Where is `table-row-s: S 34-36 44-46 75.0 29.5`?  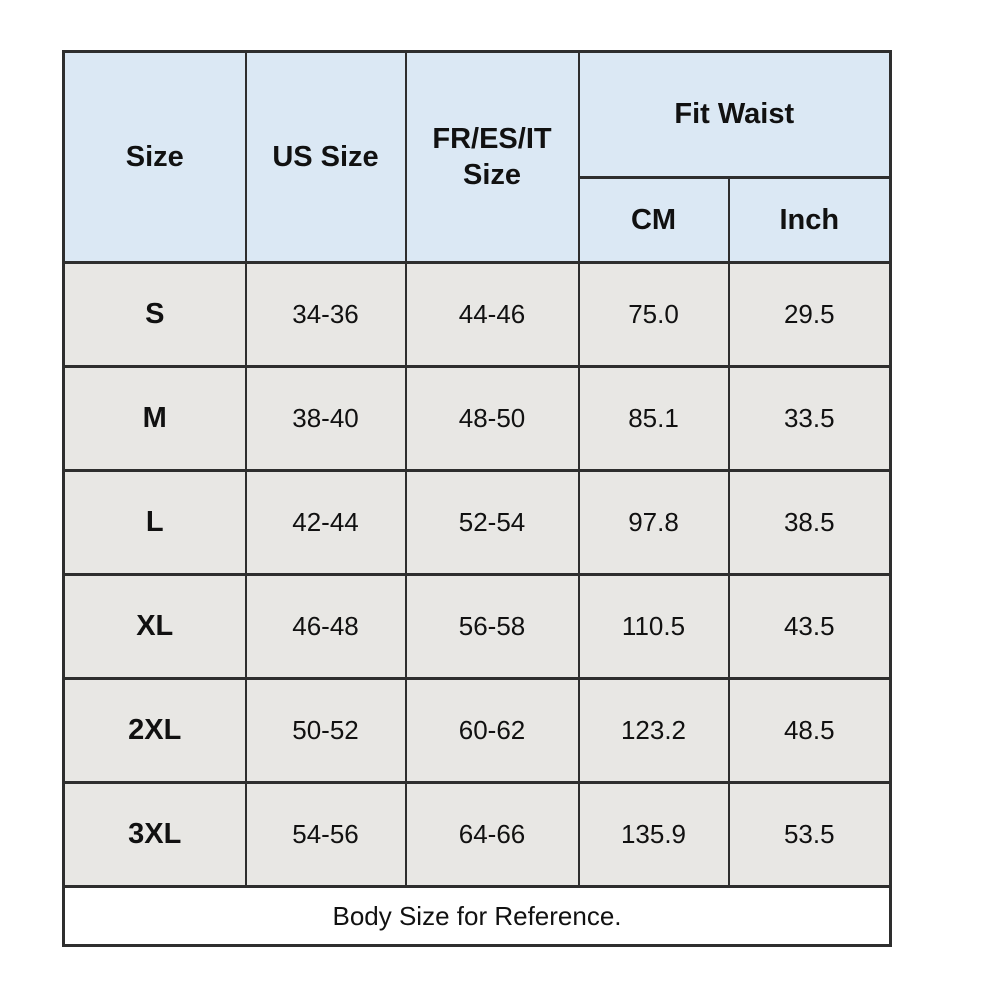 table-row-s: S 34-36 44-46 75.0 29.5 is located at coordinates (477, 314).